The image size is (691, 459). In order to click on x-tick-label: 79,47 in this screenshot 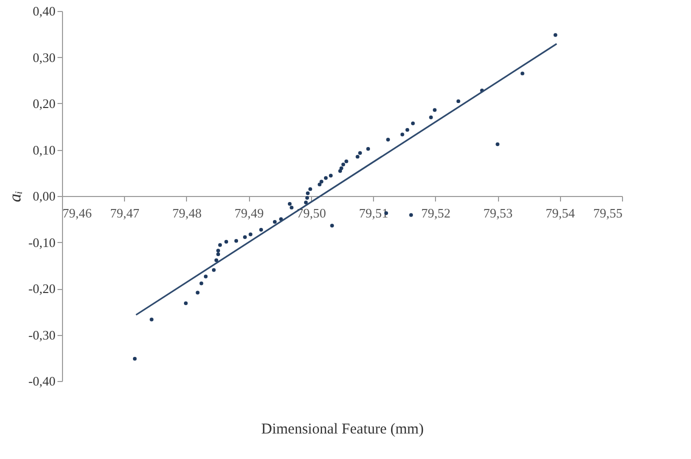, I will do `click(125, 213)`.